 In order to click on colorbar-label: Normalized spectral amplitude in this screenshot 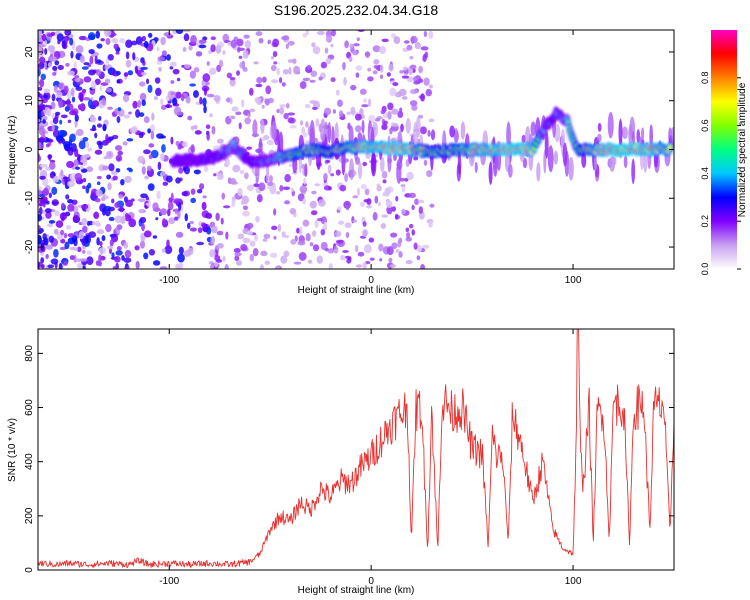, I will do `click(742, 149)`.